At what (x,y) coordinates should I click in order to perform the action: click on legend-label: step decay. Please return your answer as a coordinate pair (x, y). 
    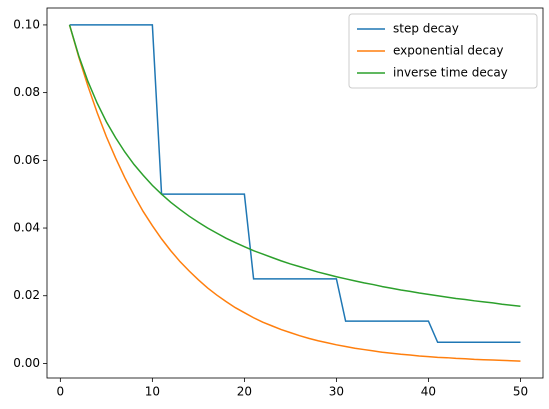
    Looking at the image, I should click on (426, 29).